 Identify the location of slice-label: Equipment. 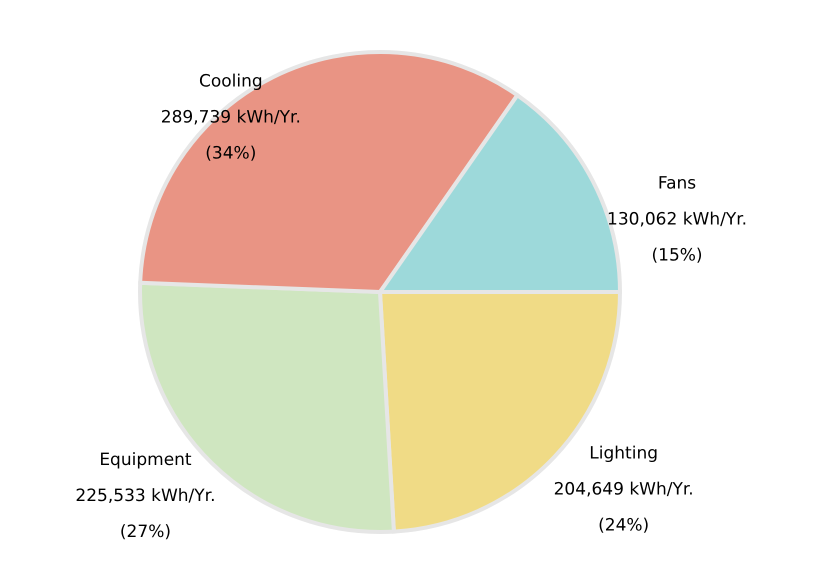
(145, 460).